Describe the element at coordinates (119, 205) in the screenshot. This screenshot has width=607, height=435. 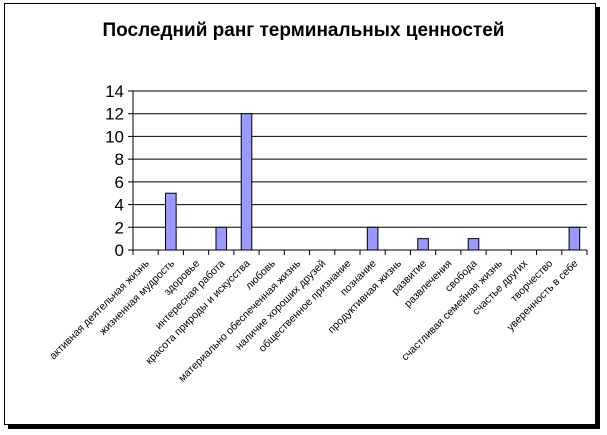
I see `y-tick-label: 4` at that location.